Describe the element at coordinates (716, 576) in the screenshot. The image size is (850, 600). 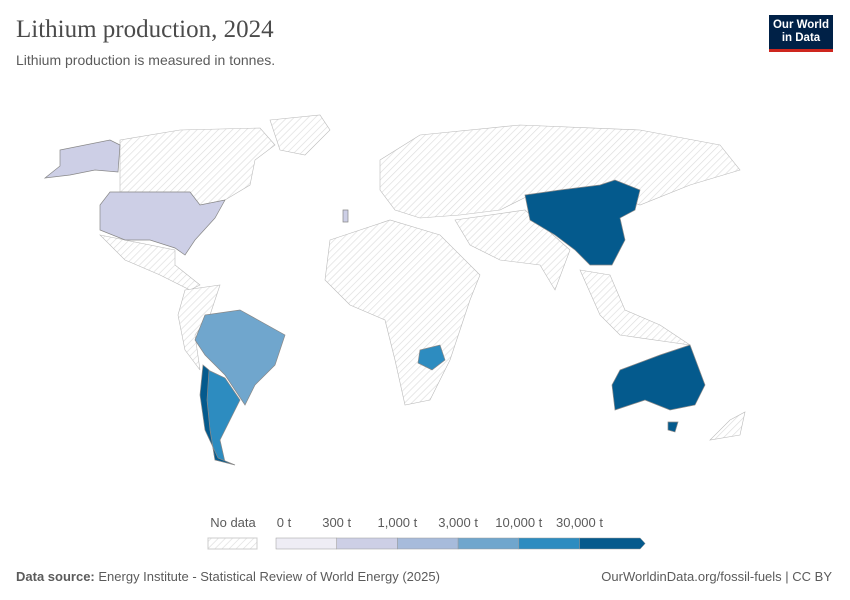
I see `source-link: OurWorldinData.org/fossil-fuels | CC BY` at that location.